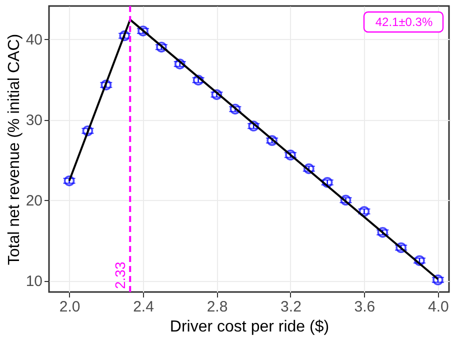  Describe the element at coordinates (365, 307) in the screenshot. I see `x-tick-label: 3.6` at that location.